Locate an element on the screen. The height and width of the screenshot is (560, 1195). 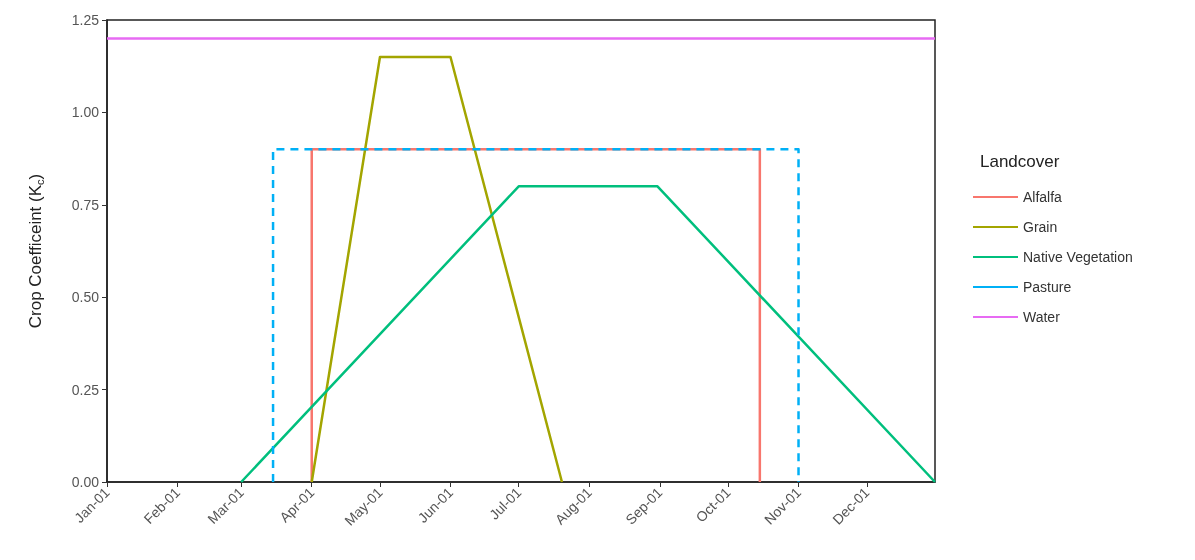
y-tick-label: 1.25 is located at coordinates (85, 20).